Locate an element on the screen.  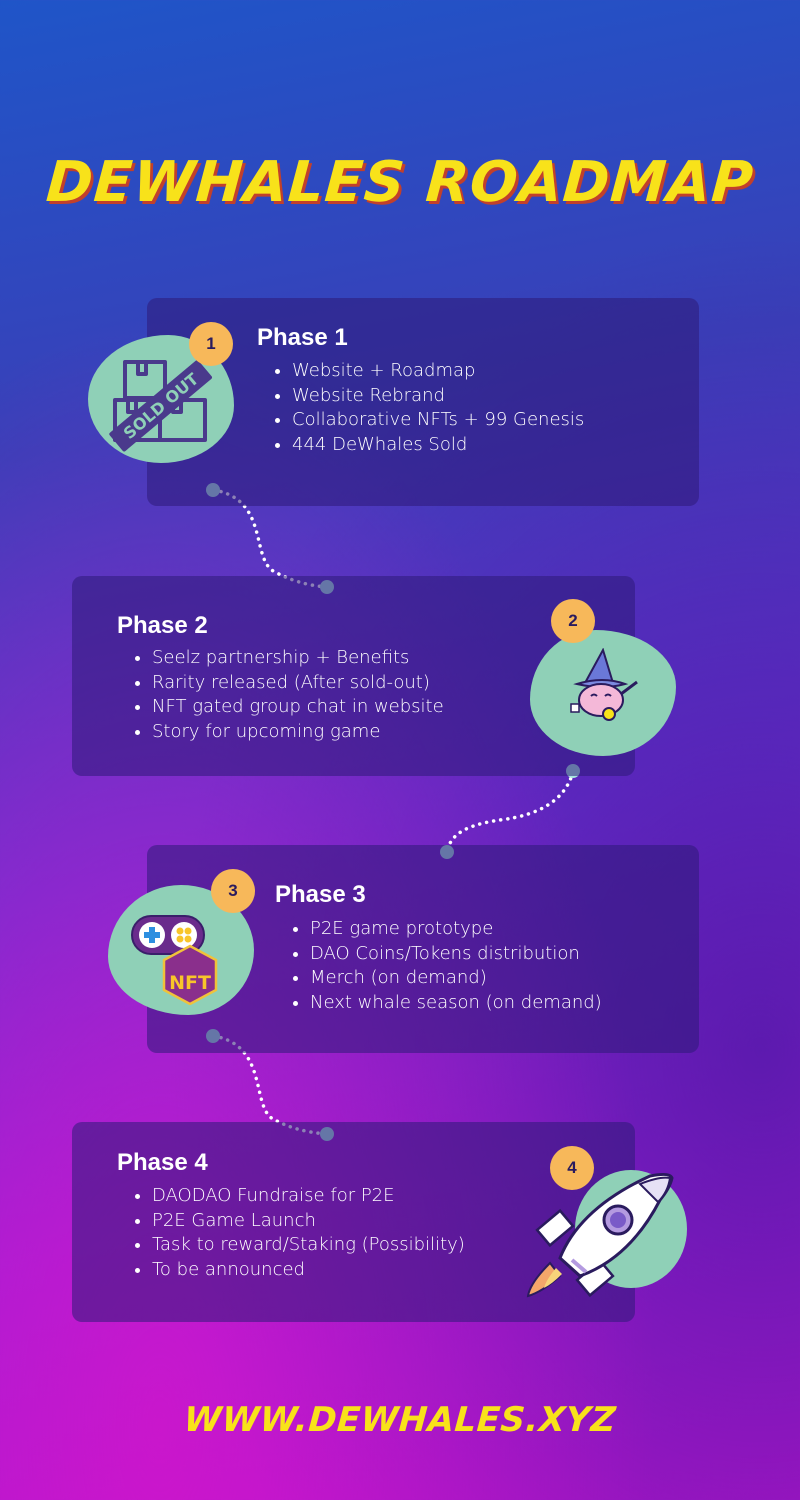
phase-1-title: Phase 1 is located at coordinates (302, 337).